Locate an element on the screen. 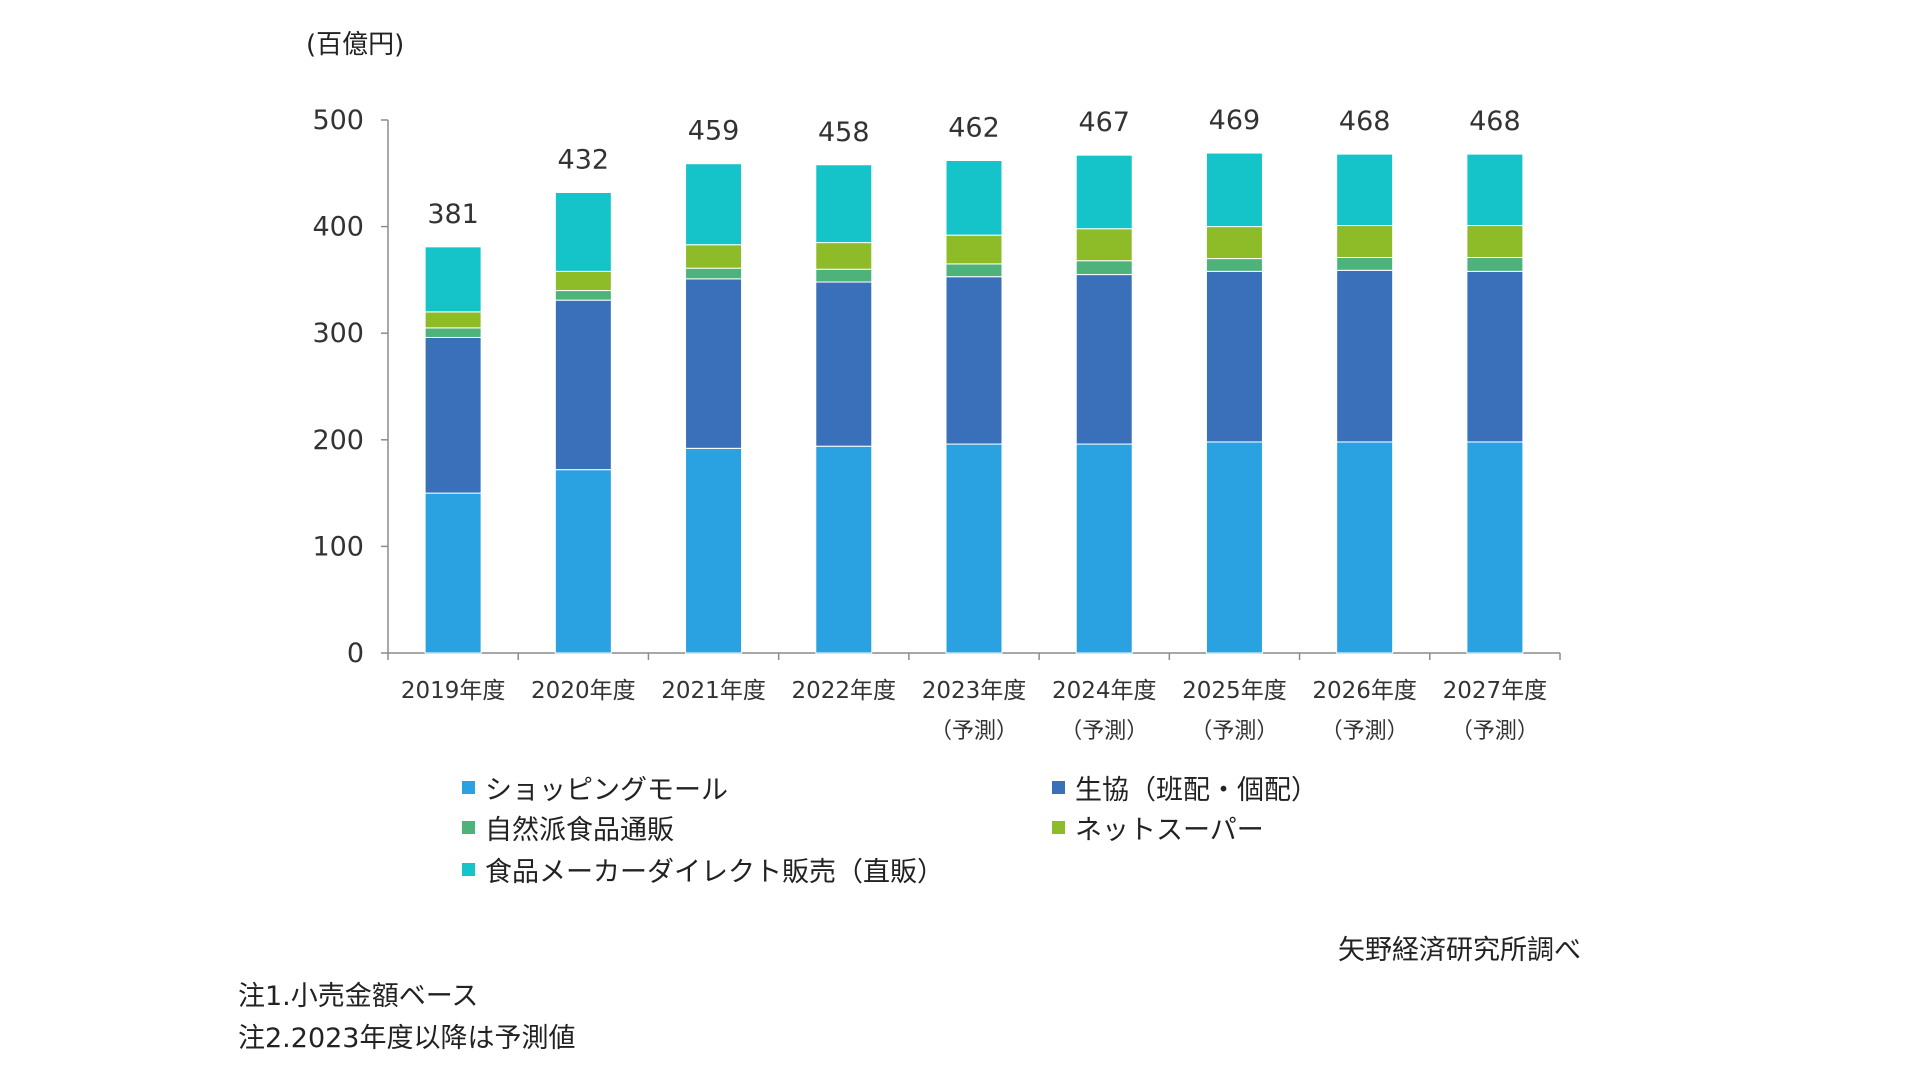  legend-item-natural-food: 自然派食品通販 is located at coordinates (568, 827).